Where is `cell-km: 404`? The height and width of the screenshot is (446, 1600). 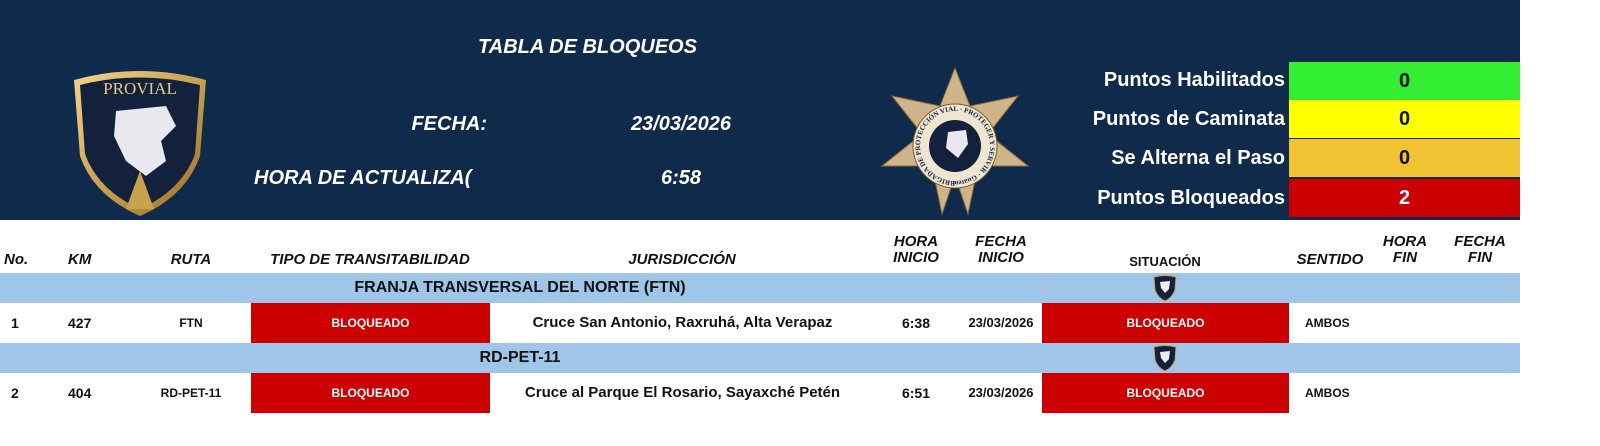 cell-km: 404 is located at coordinates (80, 393).